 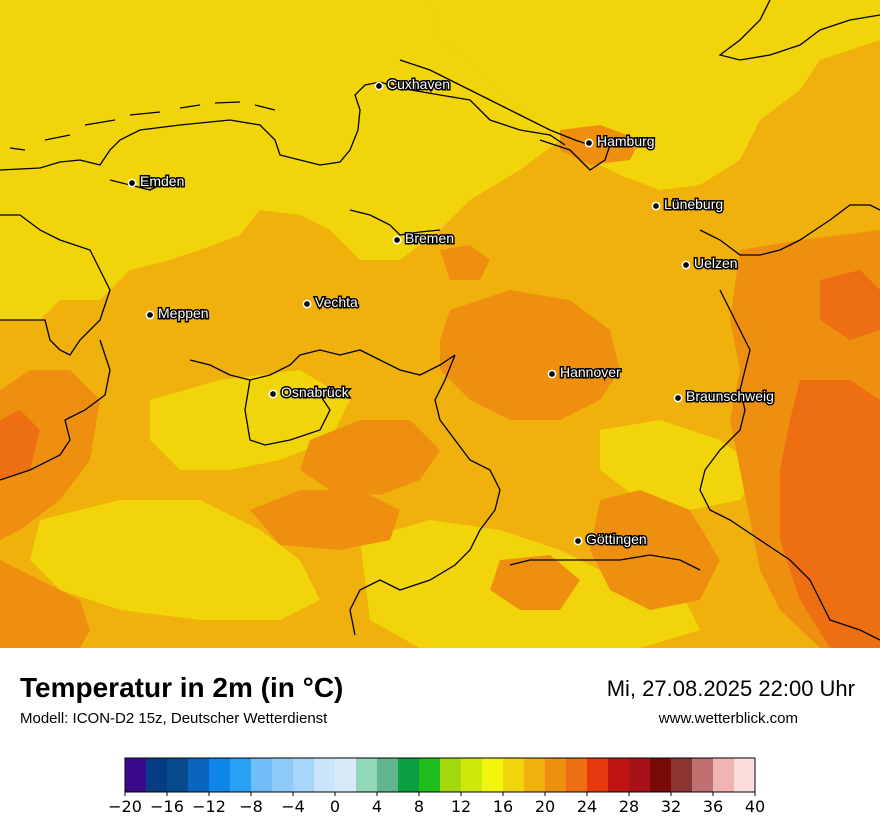 What do you see at coordinates (419, 806) in the screenshot?
I see `legend-tick-label: 8` at bounding box center [419, 806].